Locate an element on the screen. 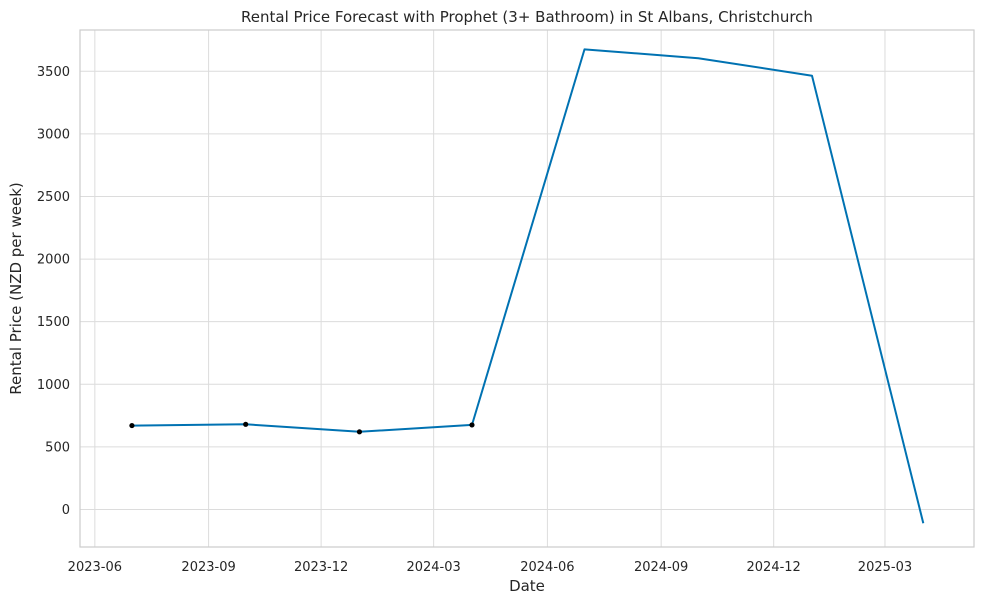 The image size is (984, 604). observed-points-layer is located at coordinates (302, 428).